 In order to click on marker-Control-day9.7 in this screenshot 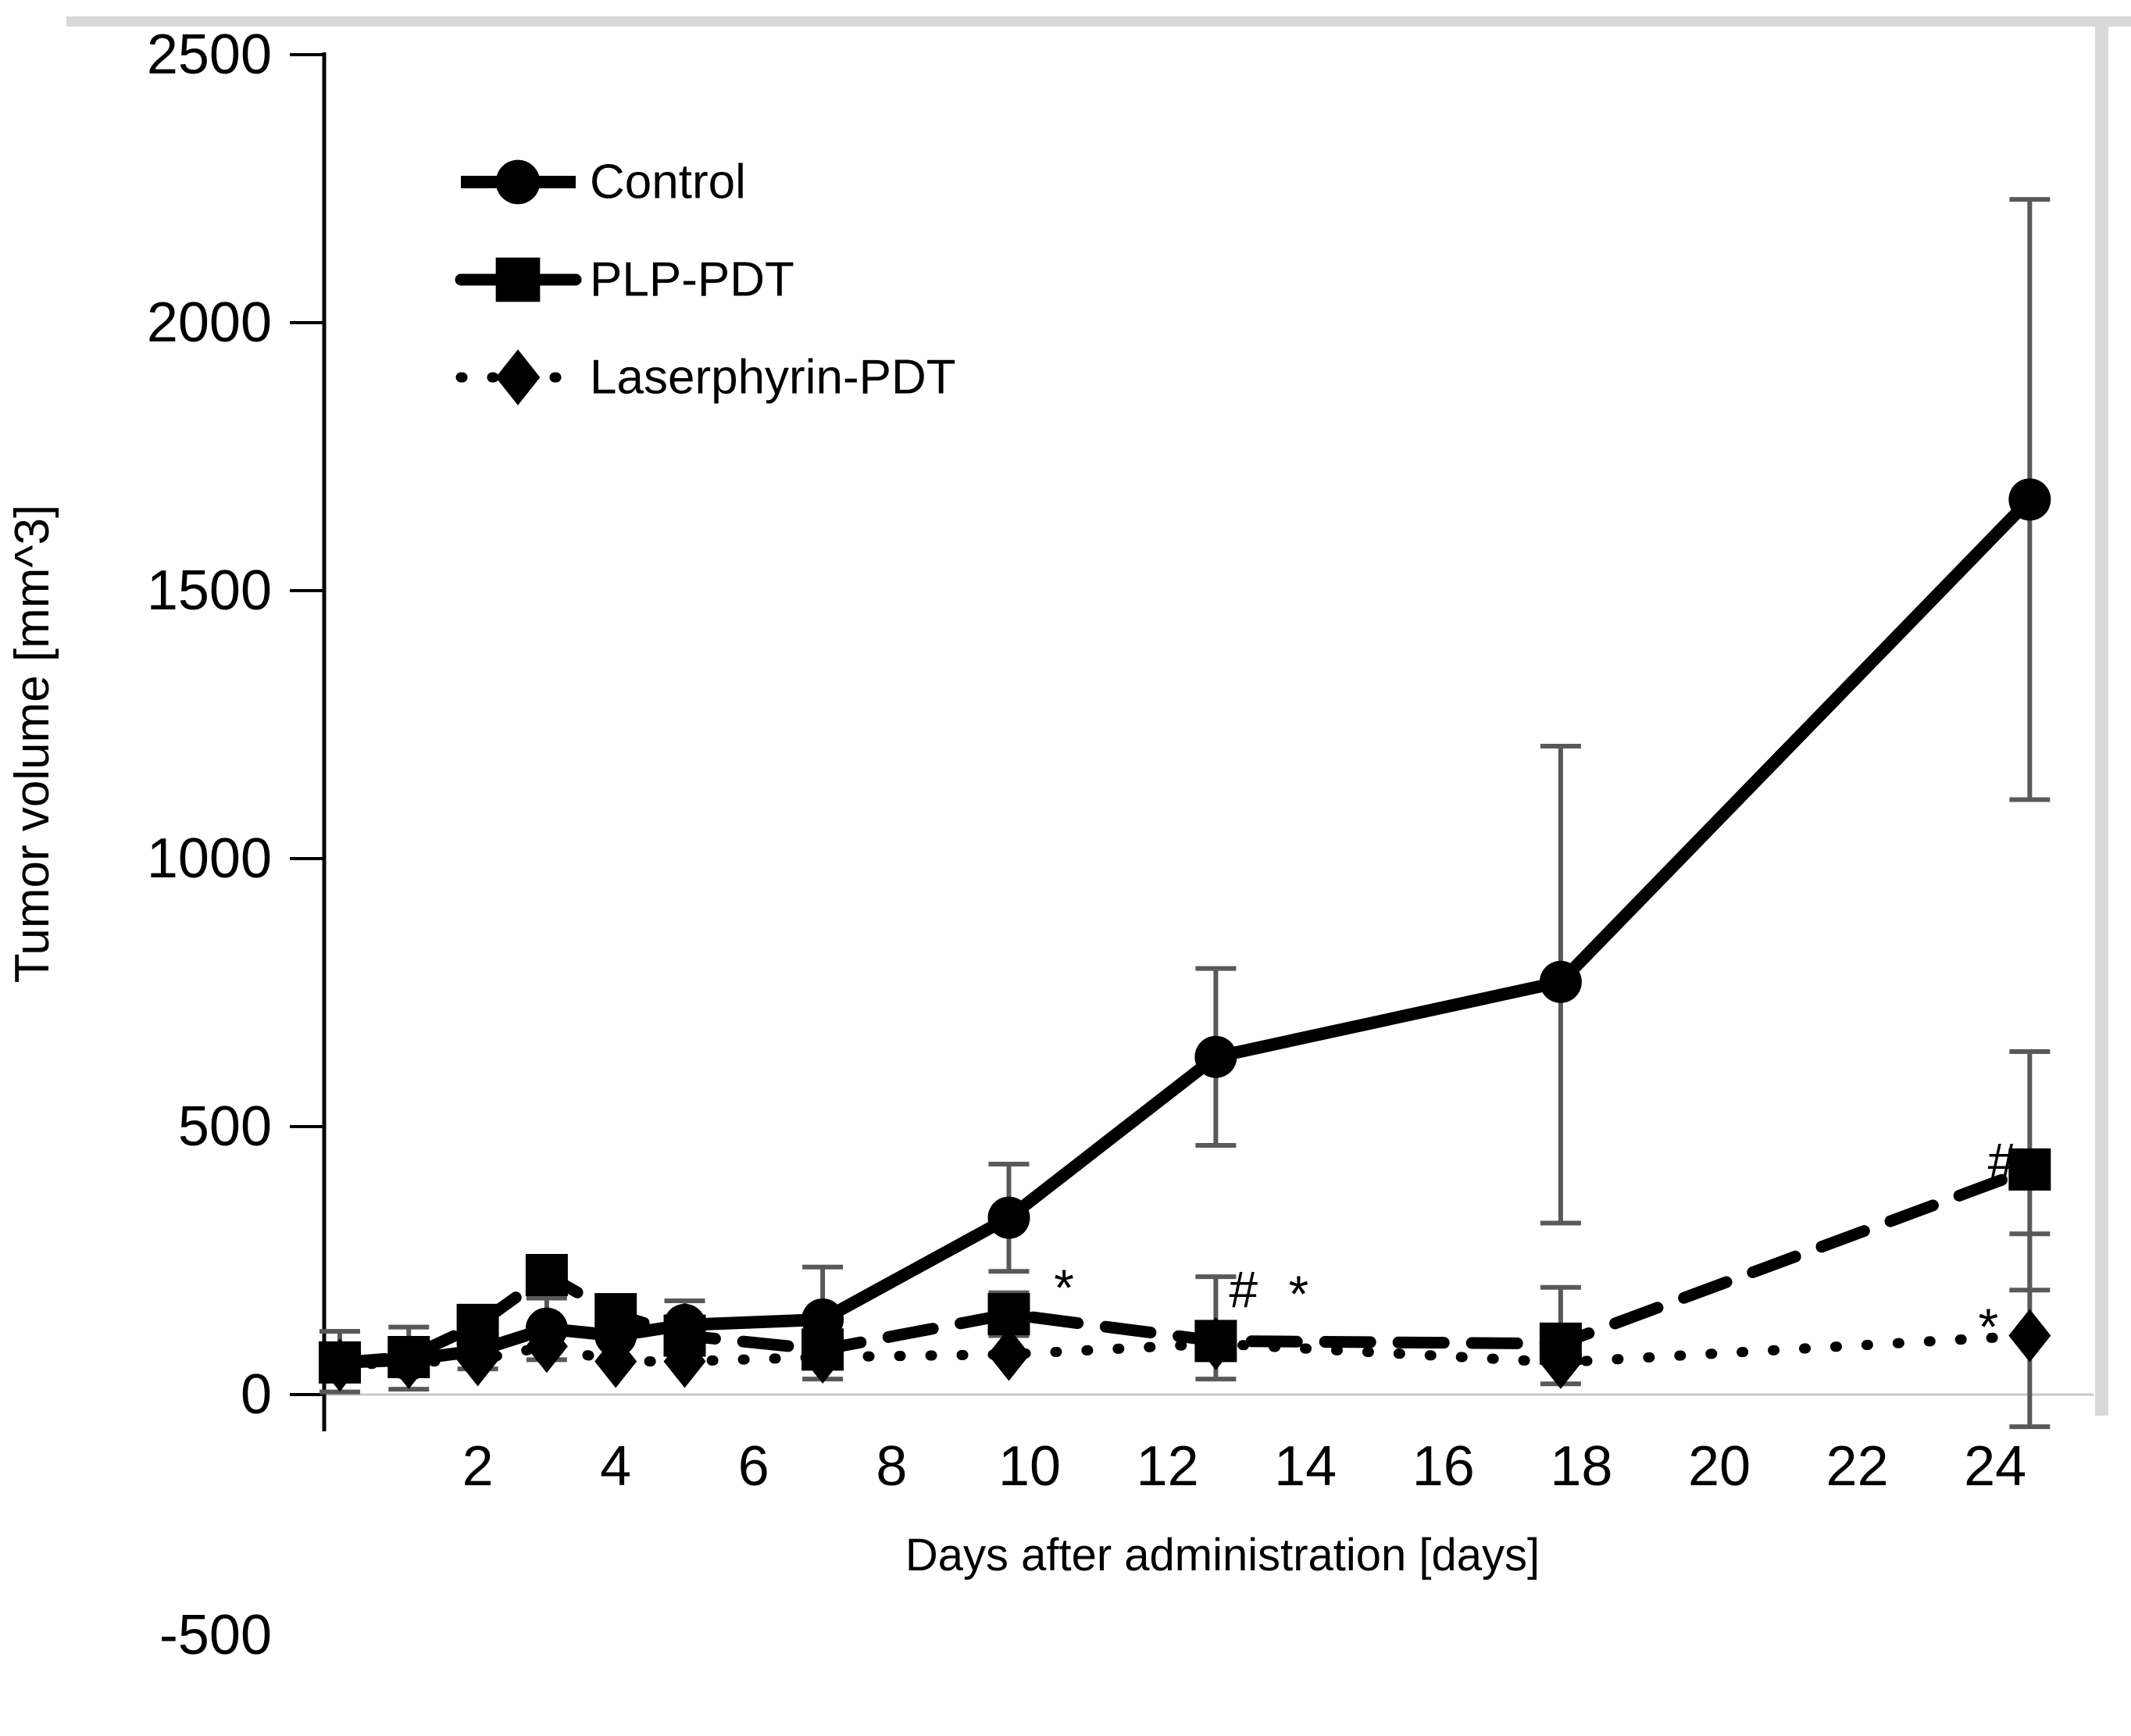, I will do `click(1008, 1217)`.